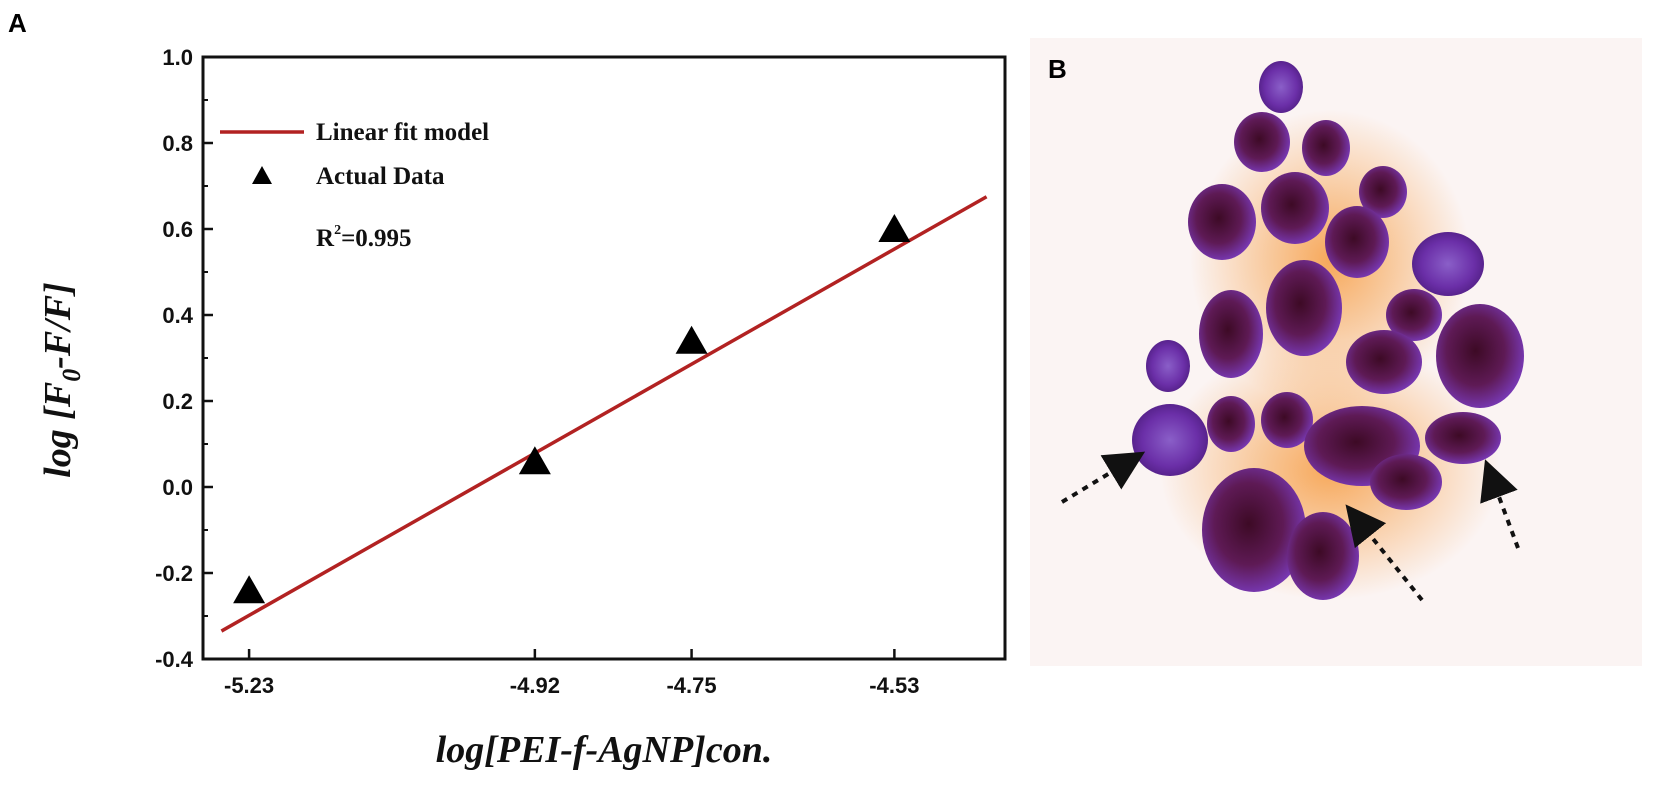 The width and height of the screenshot is (1654, 808). What do you see at coordinates (249, 685) in the screenshot?
I see `x-tick-label: -5.23` at bounding box center [249, 685].